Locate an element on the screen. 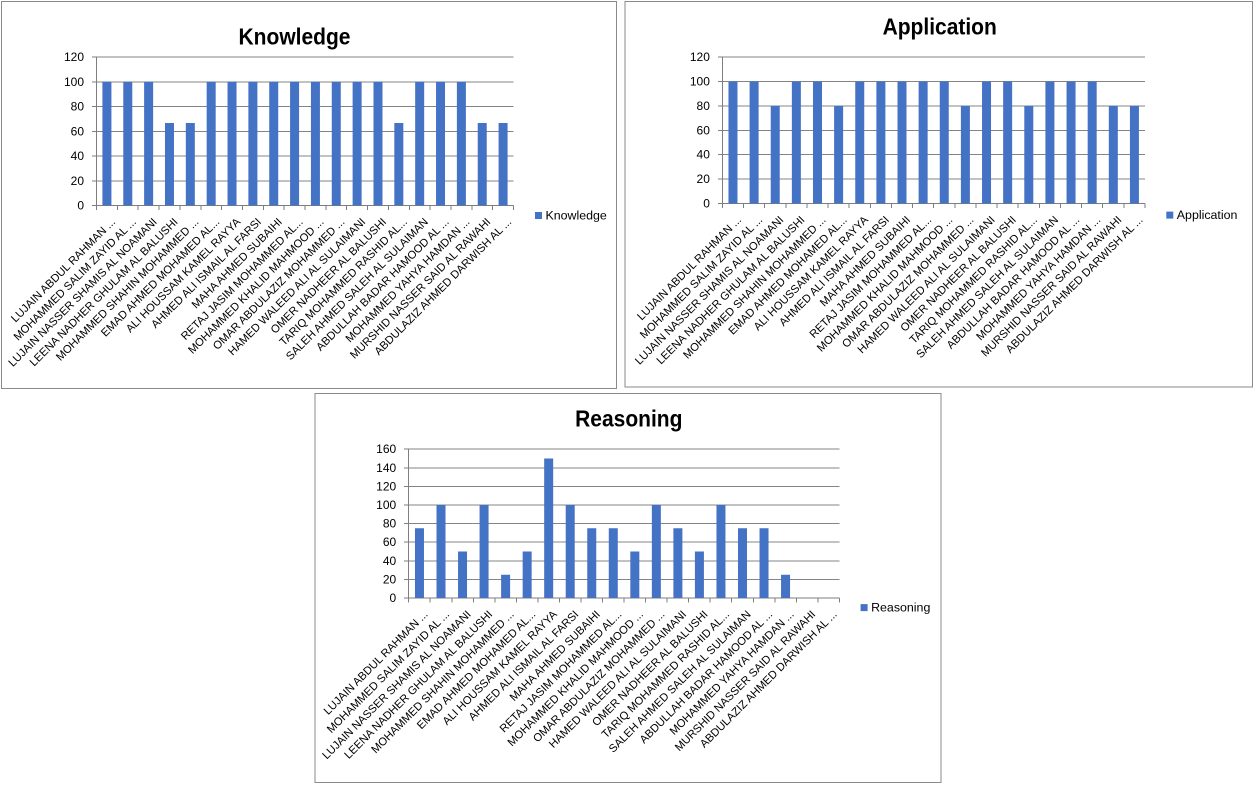 The width and height of the screenshot is (1257, 787). svg-text: 160 is located at coordinates (386, 449).